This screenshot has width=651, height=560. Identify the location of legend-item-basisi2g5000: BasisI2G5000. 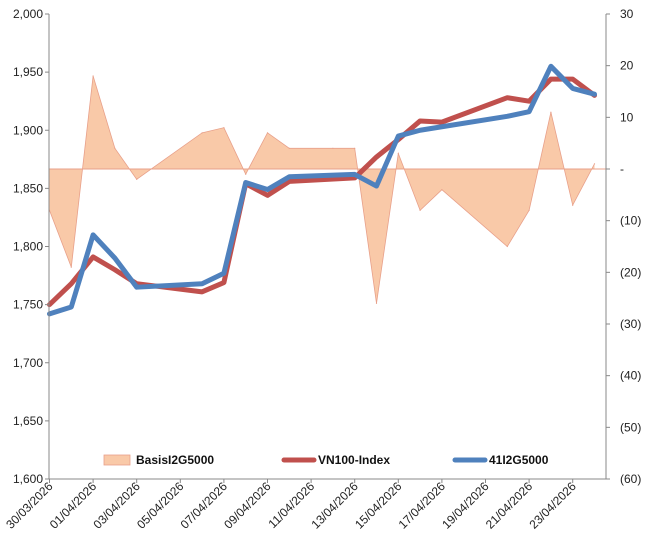
(158, 460).